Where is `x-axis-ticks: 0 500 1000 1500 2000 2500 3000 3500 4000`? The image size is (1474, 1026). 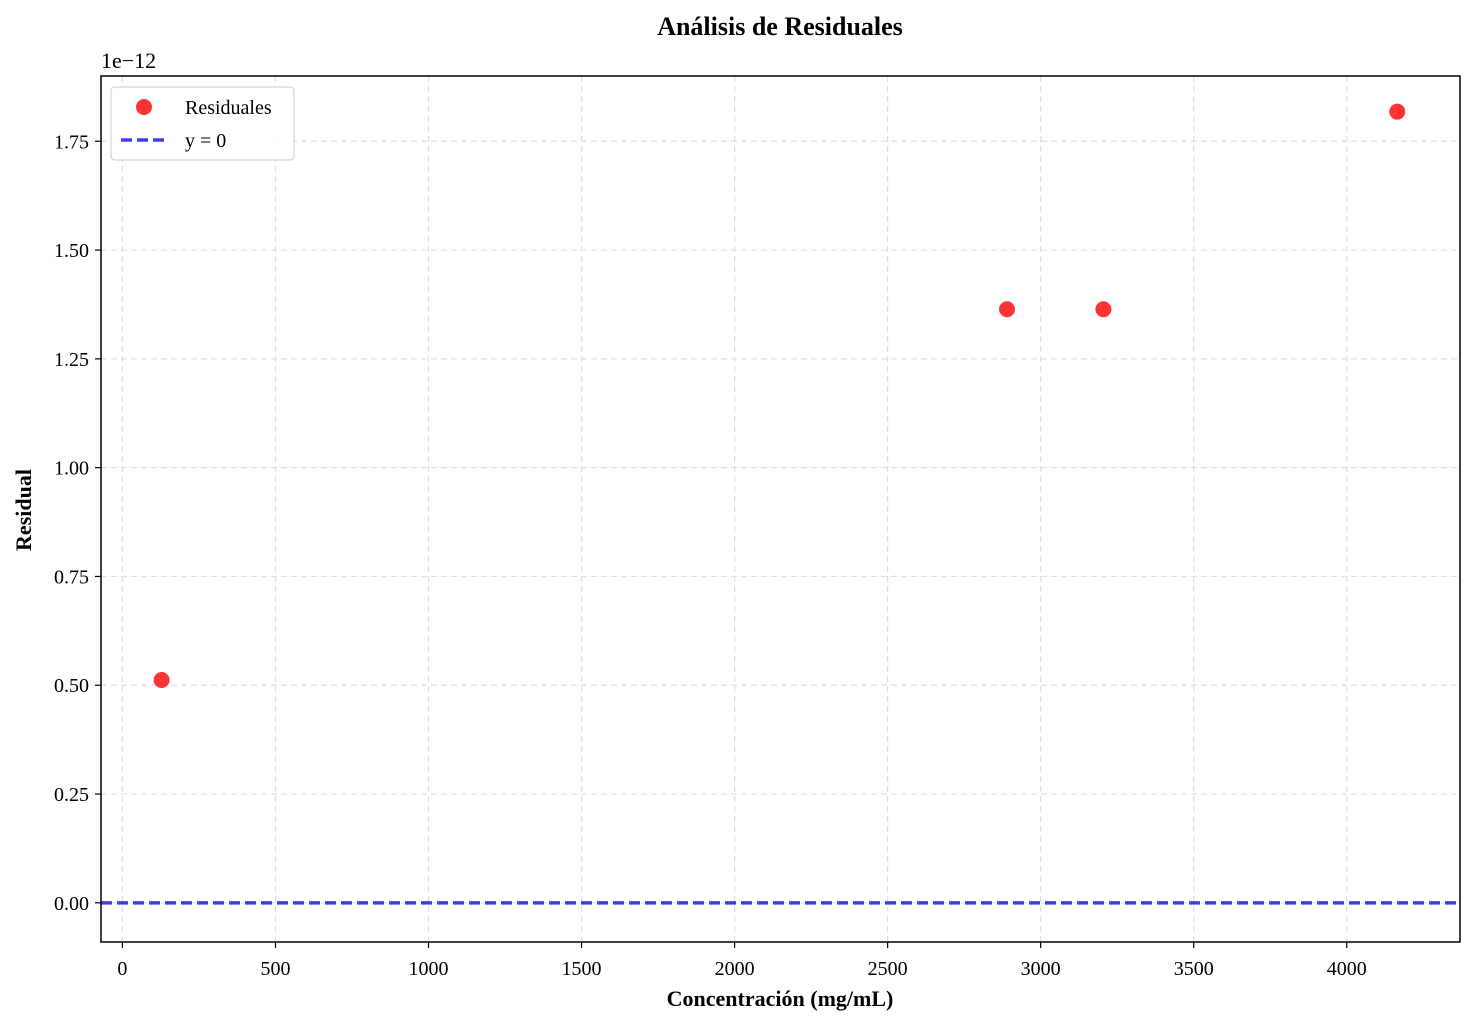
x-axis-ticks: 0 500 1000 1500 2000 2500 3000 3500 4000 is located at coordinates (742, 961).